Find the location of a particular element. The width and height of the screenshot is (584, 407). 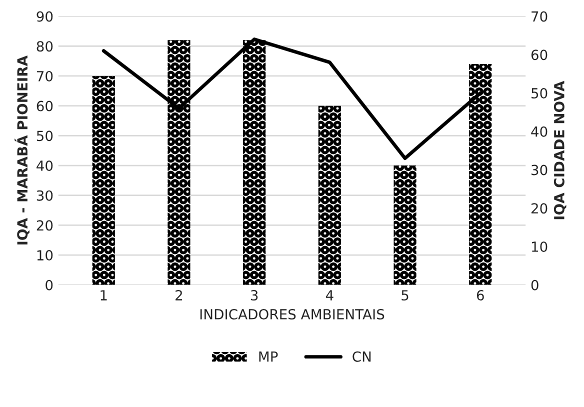

x-tick-label: 3 is located at coordinates (254, 295).